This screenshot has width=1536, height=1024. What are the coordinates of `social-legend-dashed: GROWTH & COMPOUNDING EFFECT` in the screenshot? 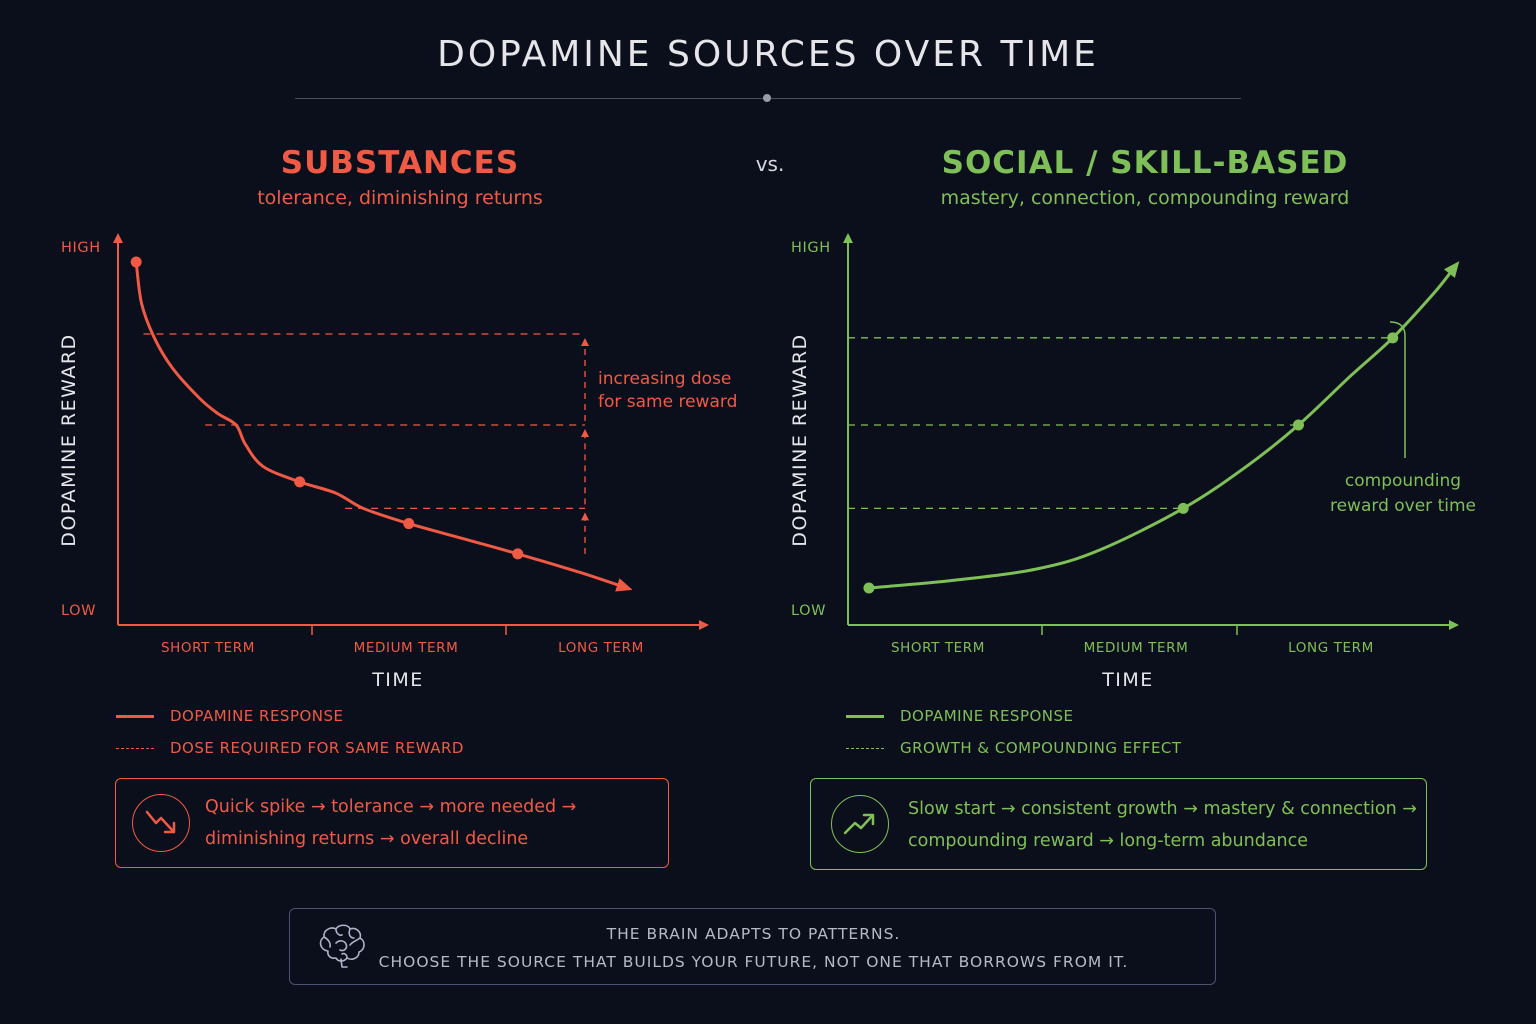 It's located at (1014, 748).